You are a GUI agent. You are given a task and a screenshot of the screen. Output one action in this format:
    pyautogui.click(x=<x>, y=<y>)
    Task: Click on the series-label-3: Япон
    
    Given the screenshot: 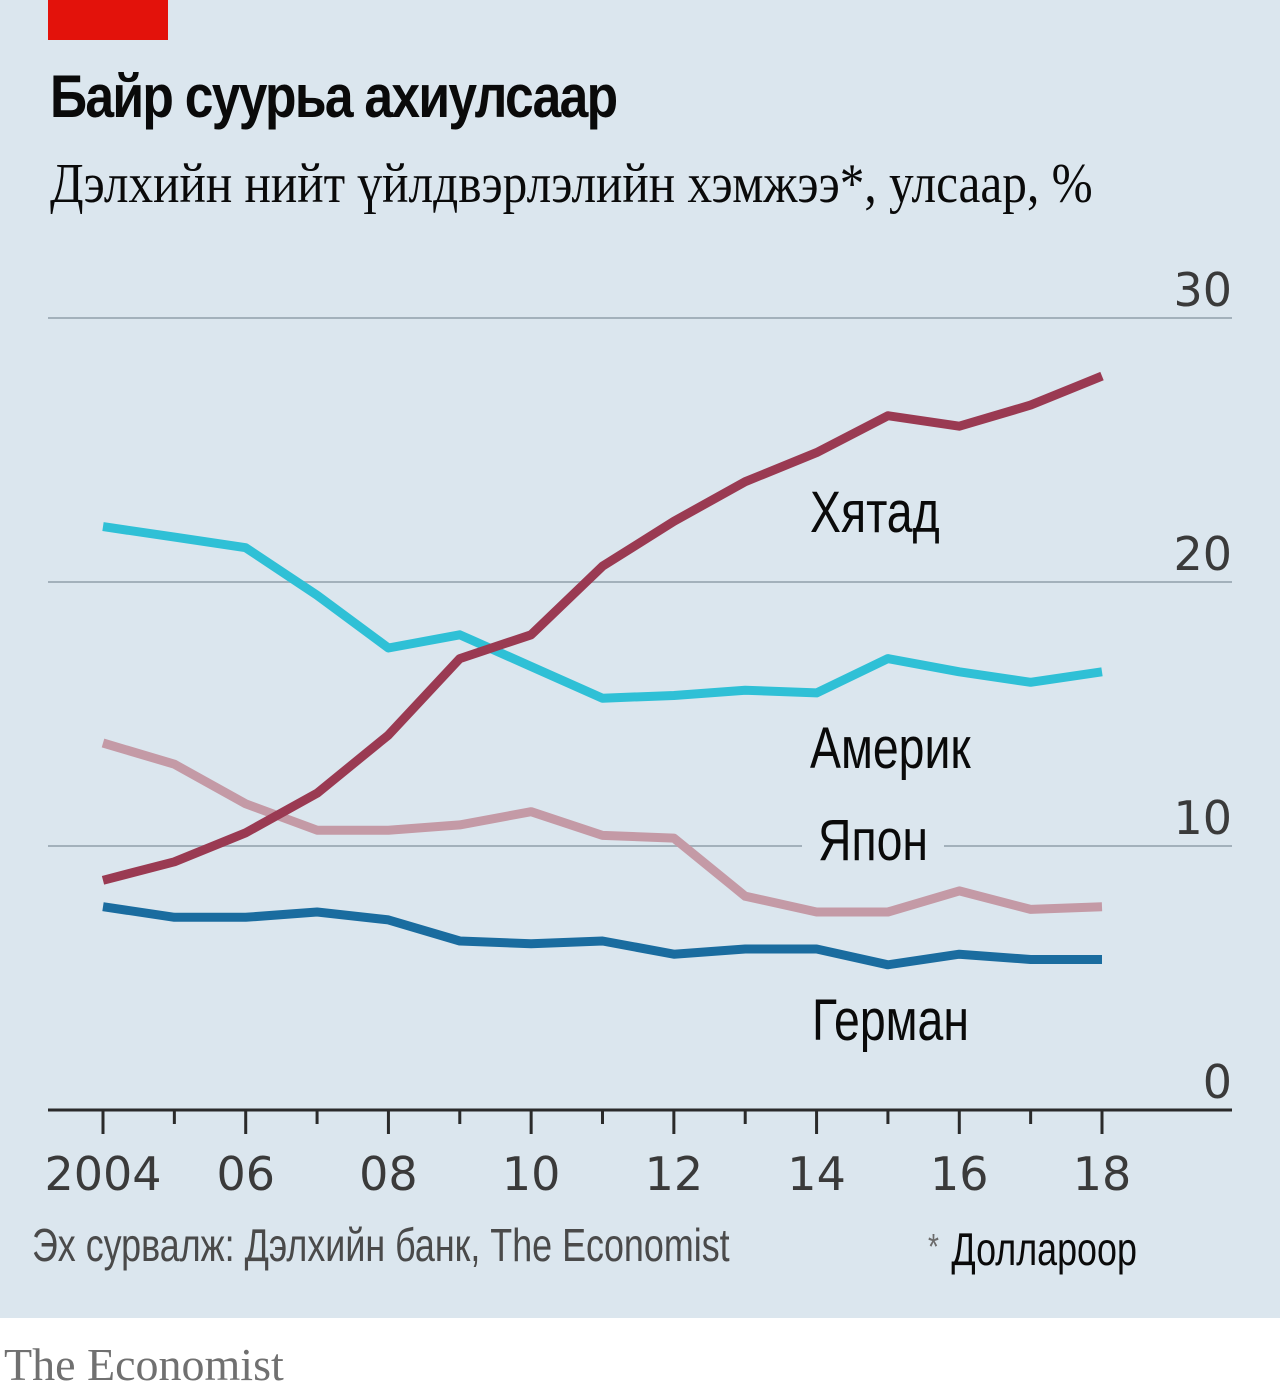 What is the action you would take?
    pyautogui.click(x=873, y=840)
    